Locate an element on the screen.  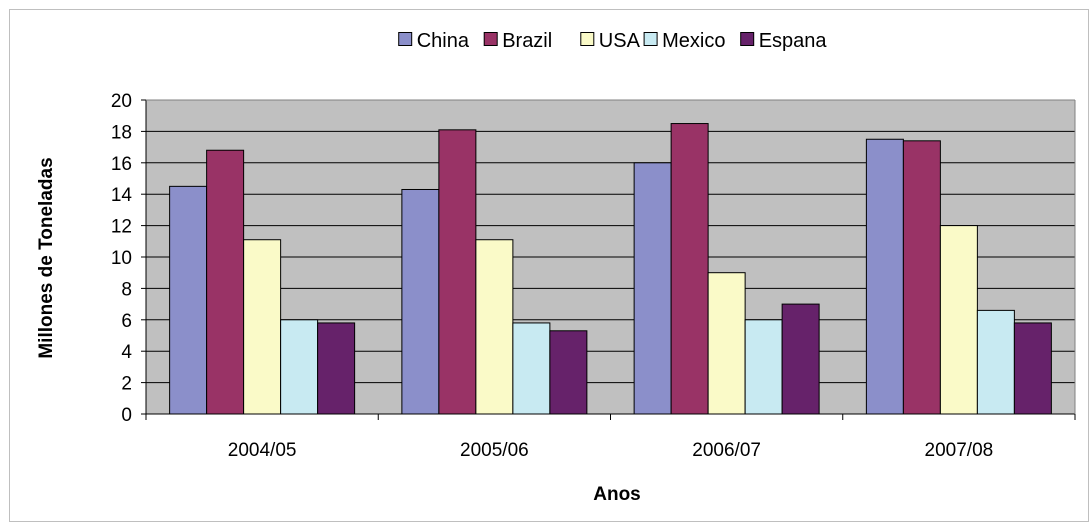
y-tick-label: 4 is located at coordinates (126, 352).